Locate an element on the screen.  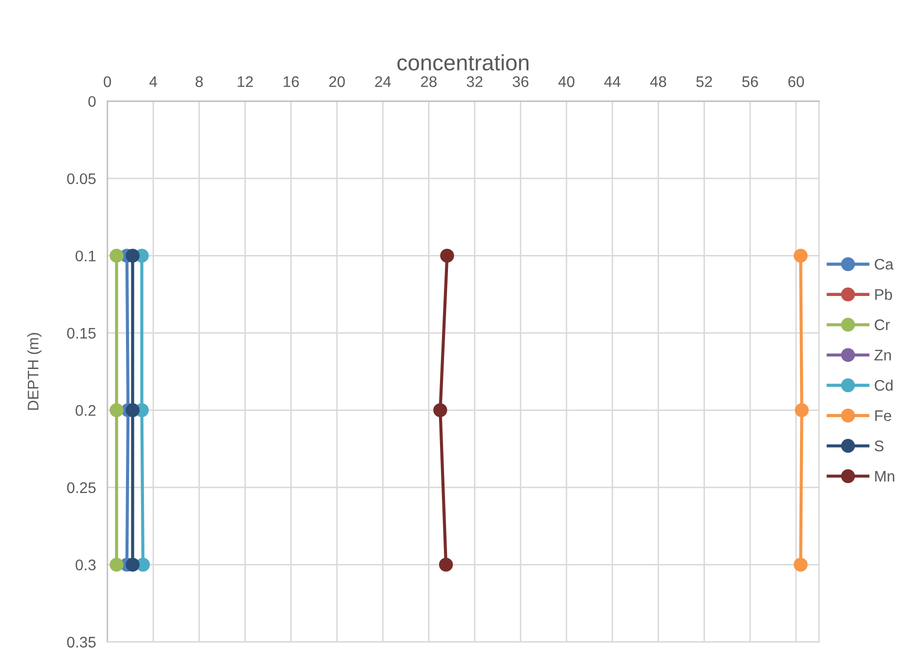
legend-label: Cr is located at coordinates (882, 324).